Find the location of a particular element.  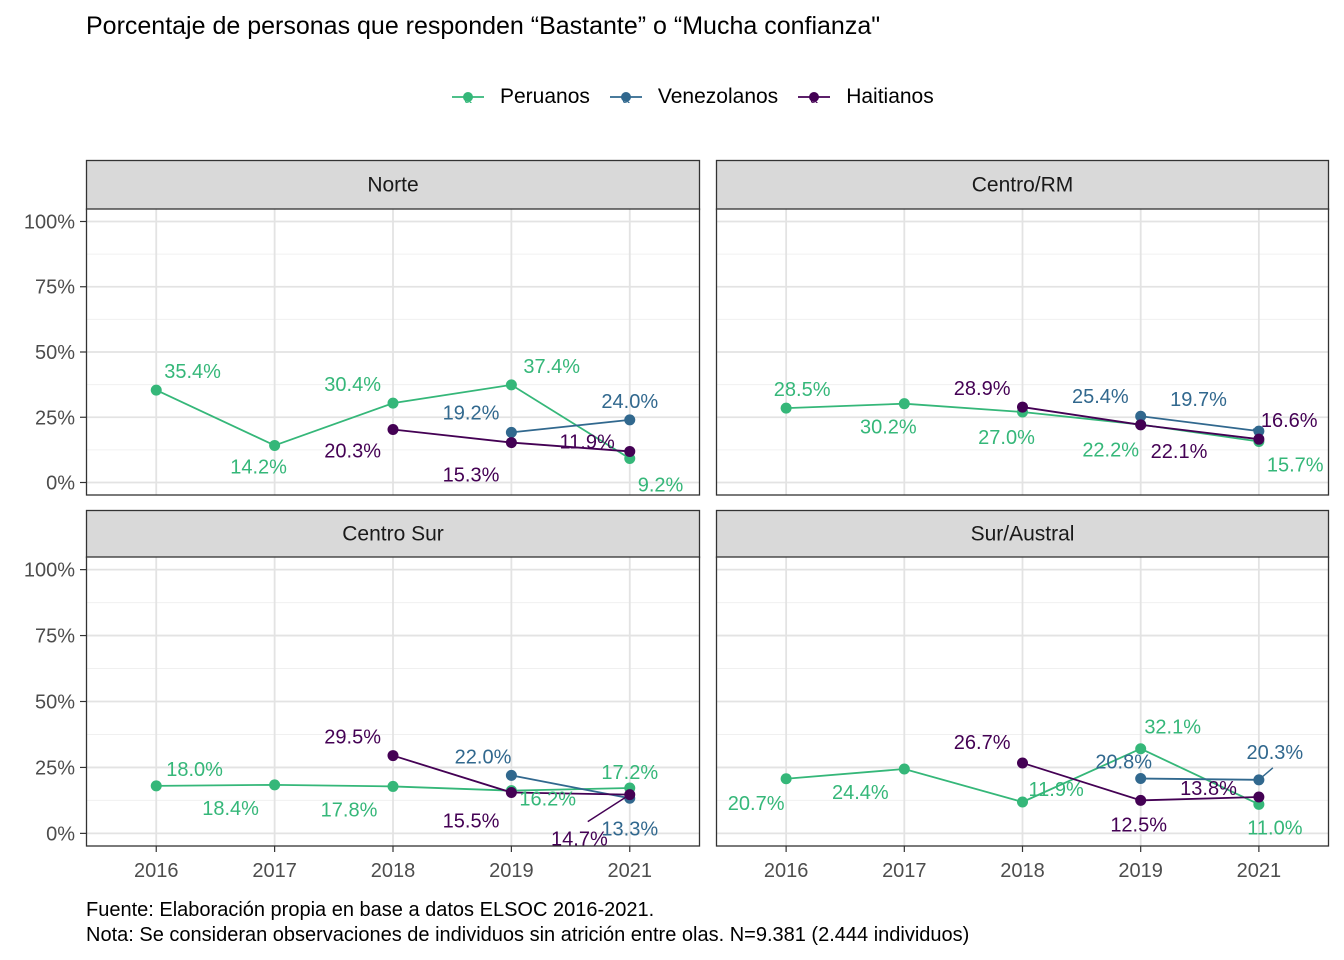

data-label-peruanos-2018: 27.0% is located at coordinates (1006, 438).